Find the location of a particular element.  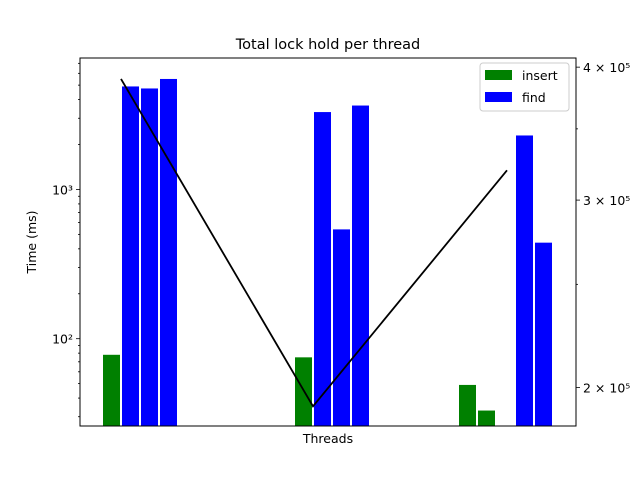

y2-tick-label: 4 × 10⁵ is located at coordinates (606, 67).